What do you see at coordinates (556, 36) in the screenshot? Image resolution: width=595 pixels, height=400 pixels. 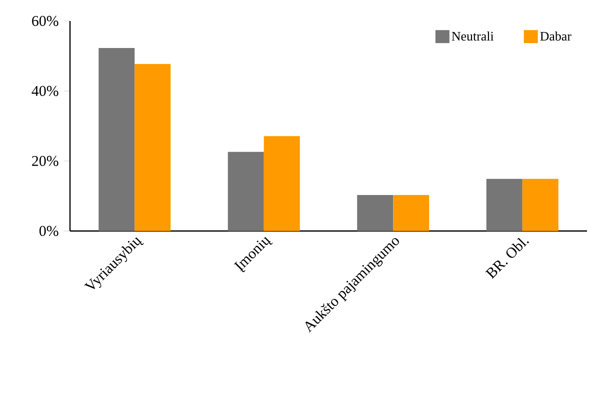 I see `legend-label: Dabar` at bounding box center [556, 36].